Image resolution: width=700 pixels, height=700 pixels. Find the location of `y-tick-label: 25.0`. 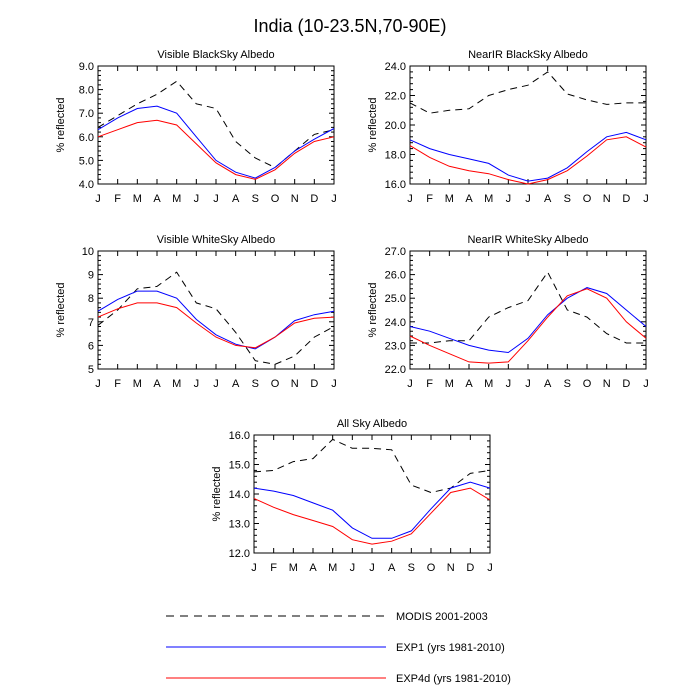

y-tick-label: 25.0 is located at coordinates (395, 299).